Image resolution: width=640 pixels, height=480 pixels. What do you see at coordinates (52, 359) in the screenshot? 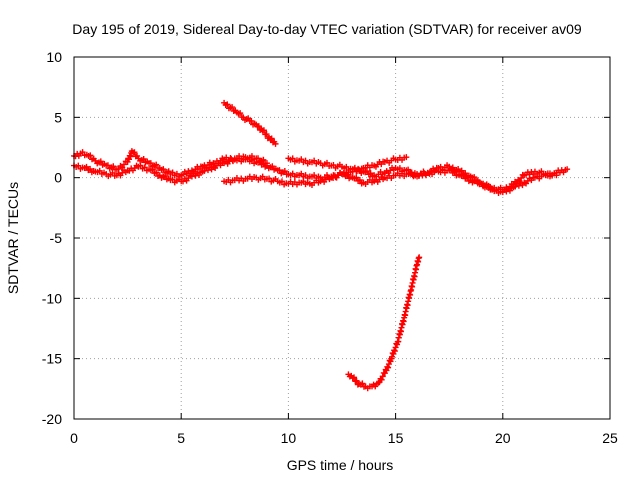
I see `y-tick-label: -15` at bounding box center [52, 359].